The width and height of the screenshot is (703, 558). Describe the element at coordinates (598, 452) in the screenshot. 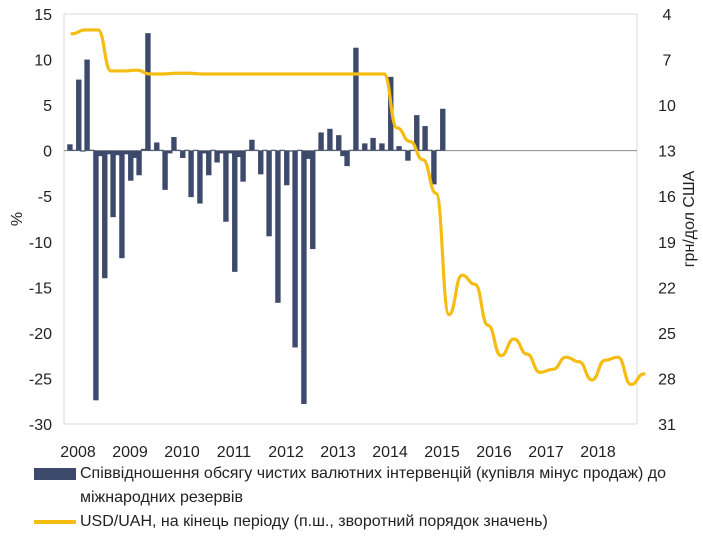

I see `x-tick-label: 2018` at that location.